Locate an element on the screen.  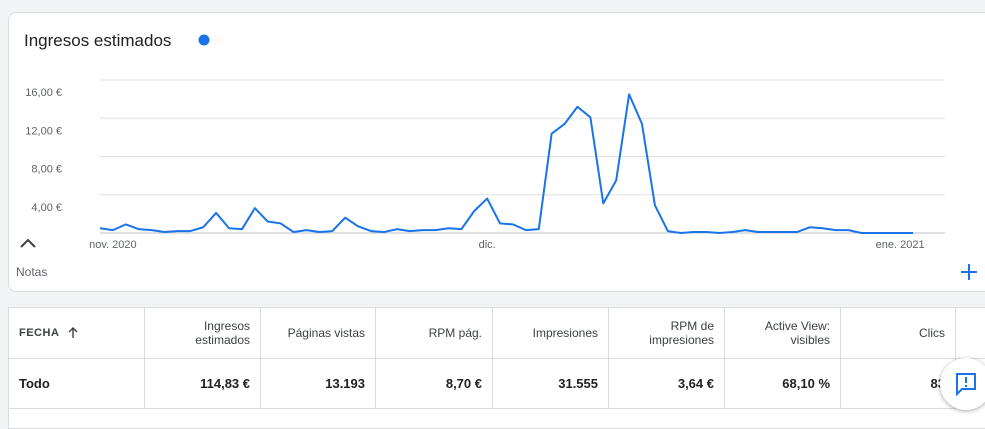
x-tick-label: ene. 2021 is located at coordinates (900, 245).